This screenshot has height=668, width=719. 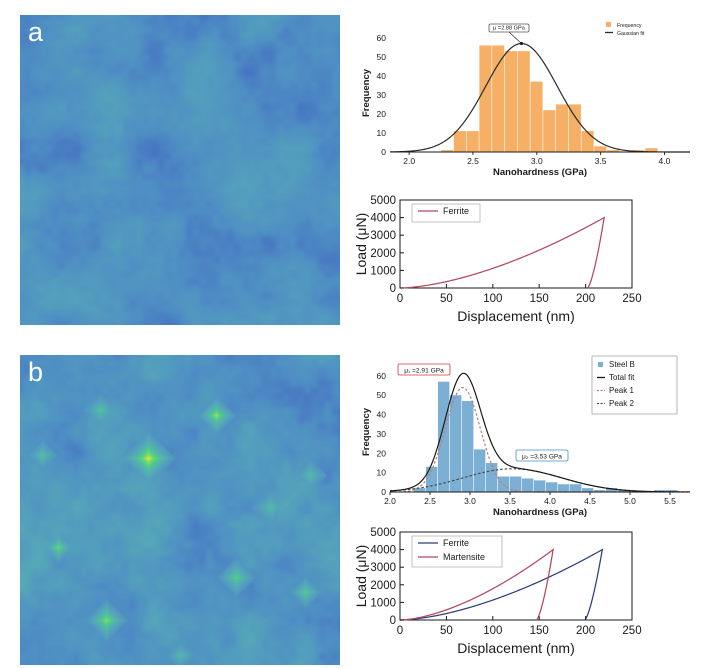 I want to click on annotation-marker, so click(x=521, y=43).